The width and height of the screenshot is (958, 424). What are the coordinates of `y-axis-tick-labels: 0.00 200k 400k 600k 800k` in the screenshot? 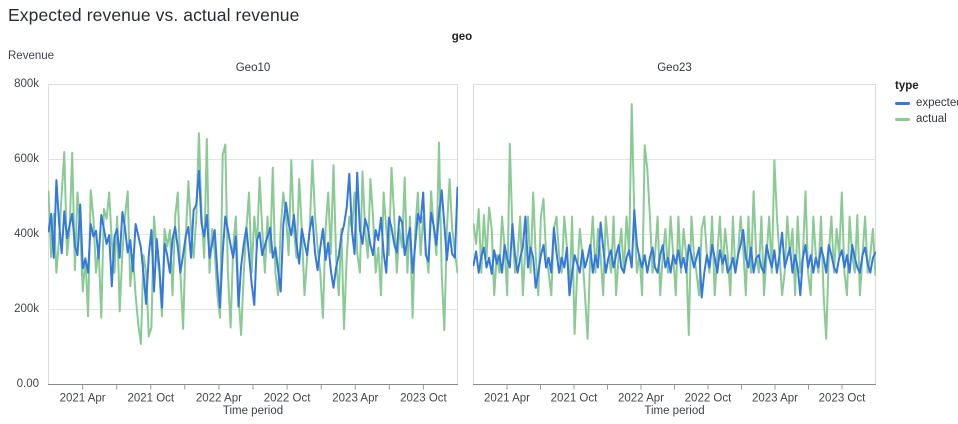 It's located at (22, 234).